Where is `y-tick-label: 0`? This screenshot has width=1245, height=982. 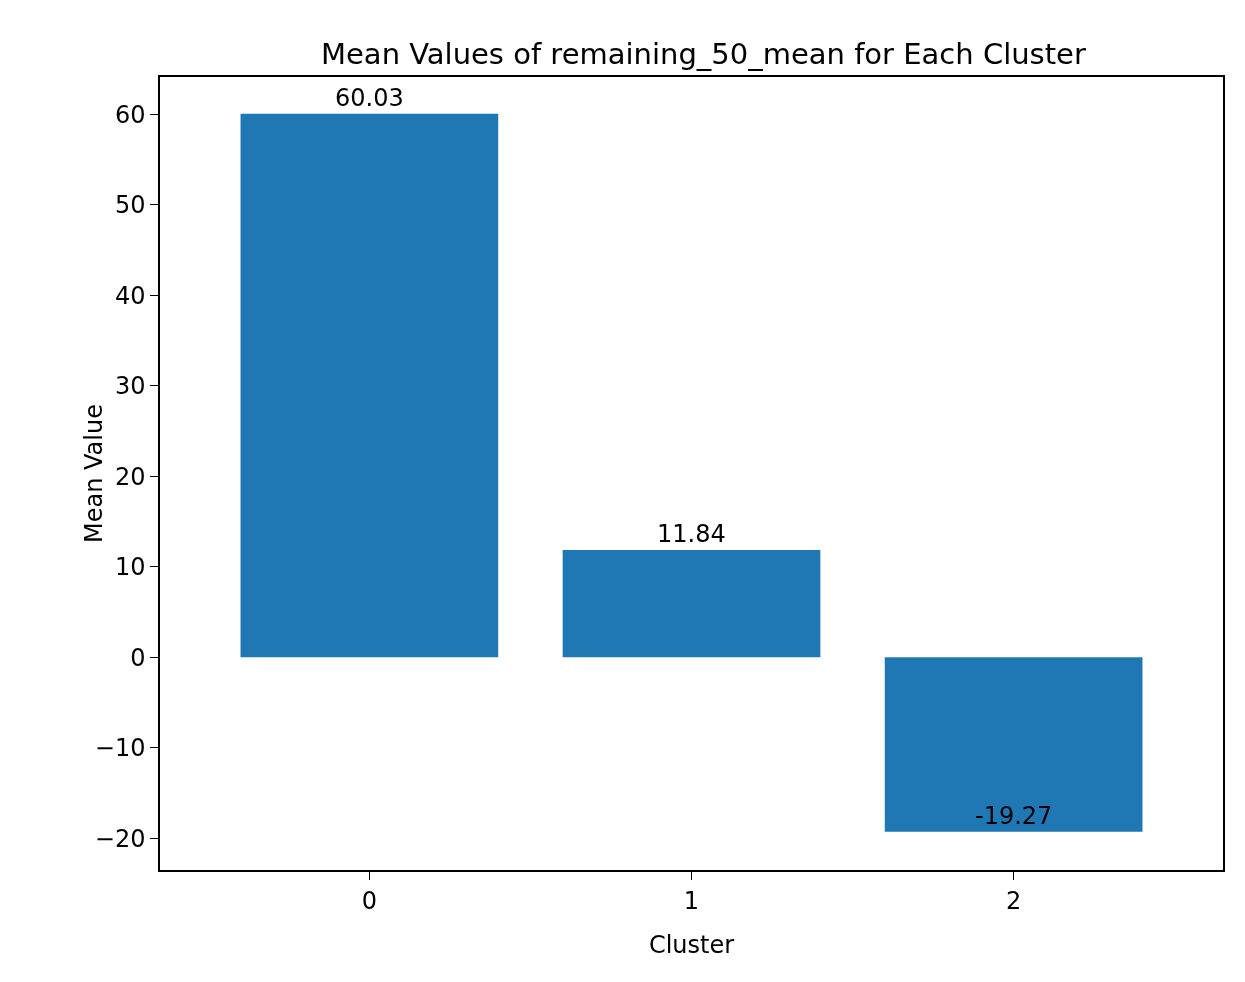
y-tick-label: 0 is located at coordinates (138, 657).